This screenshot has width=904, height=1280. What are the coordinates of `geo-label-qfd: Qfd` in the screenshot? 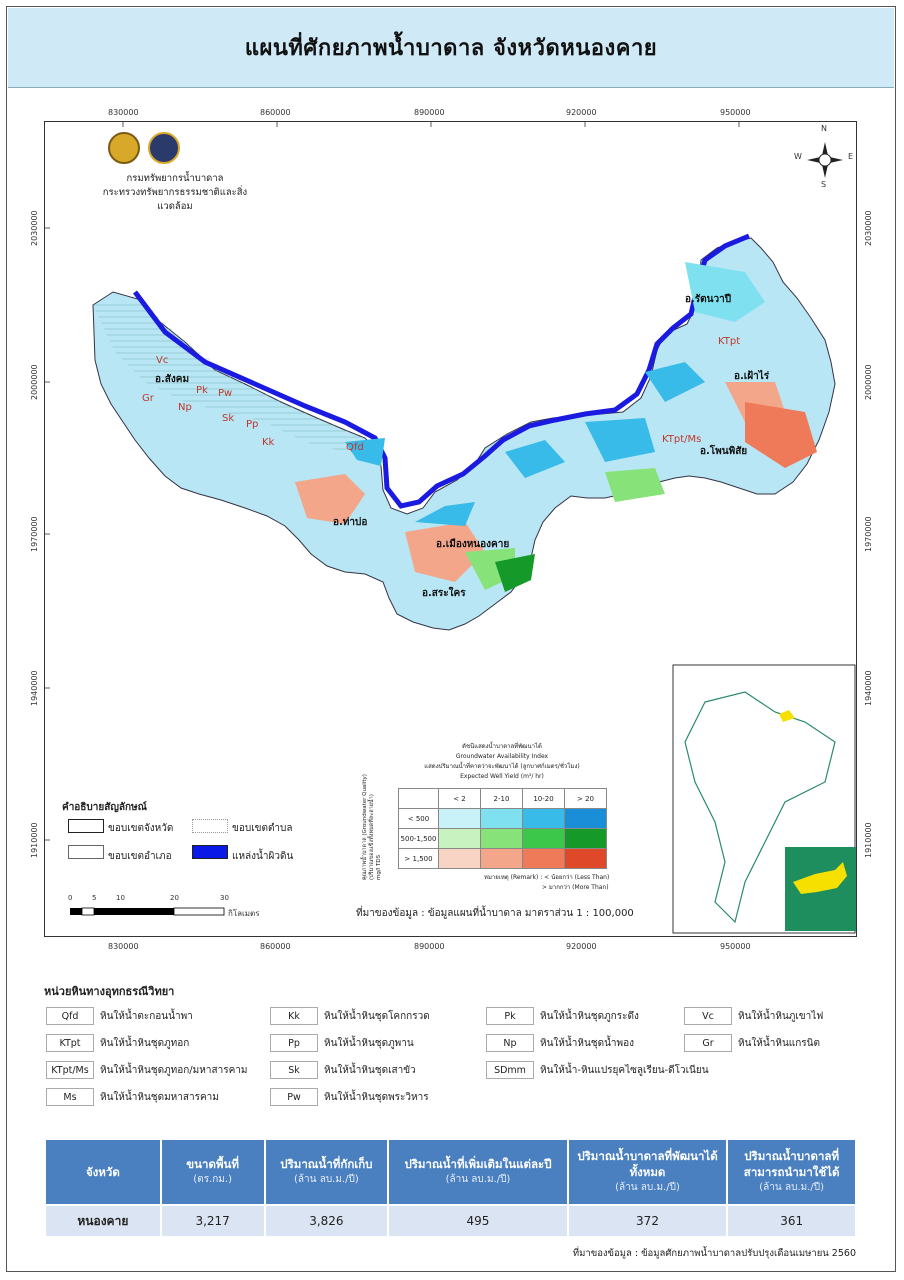 It's located at (355, 447).